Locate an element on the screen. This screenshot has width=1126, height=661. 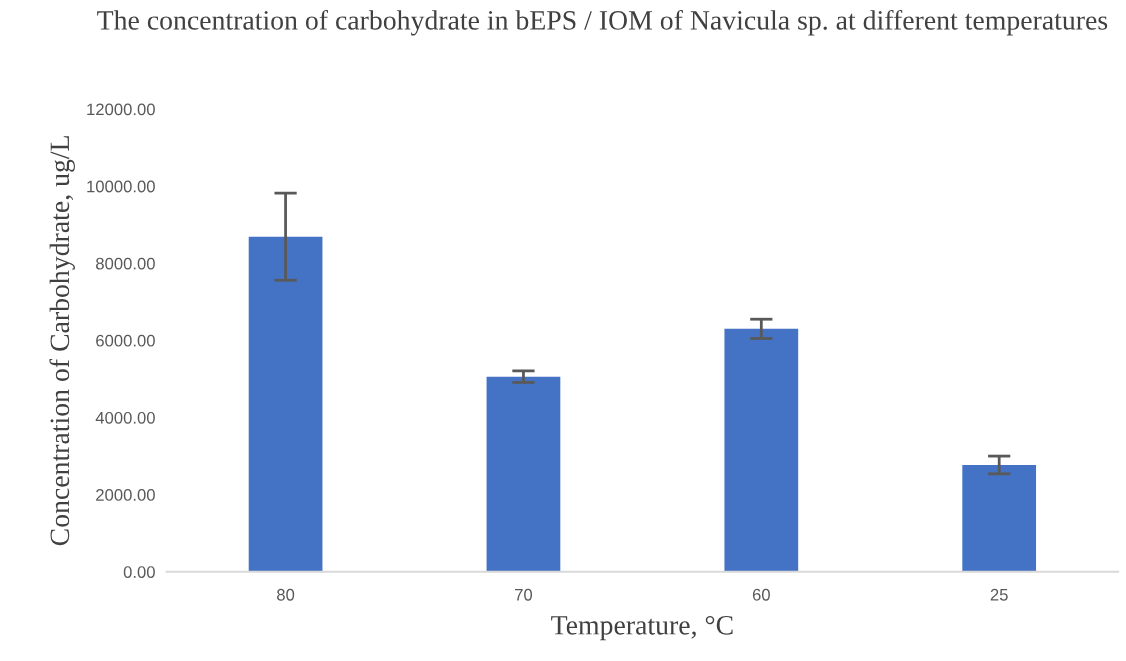
y-tick-label: 0.00 is located at coordinates (139, 572).